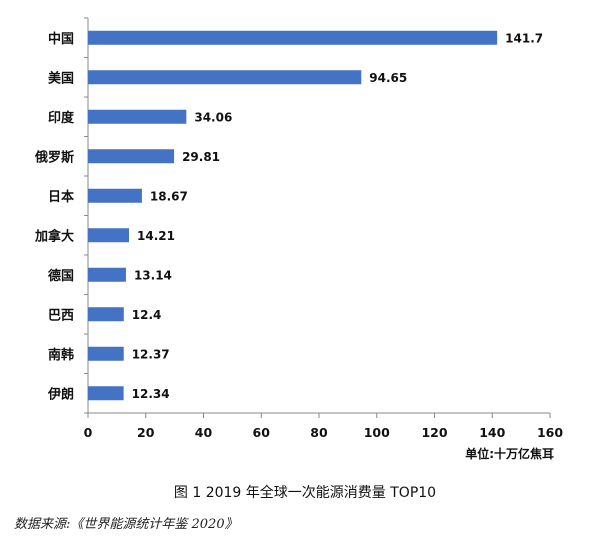 The width and height of the screenshot is (610, 537). What do you see at coordinates (146, 432) in the screenshot?
I see `x-tick-label: 20` at bounding box center [146, 432].